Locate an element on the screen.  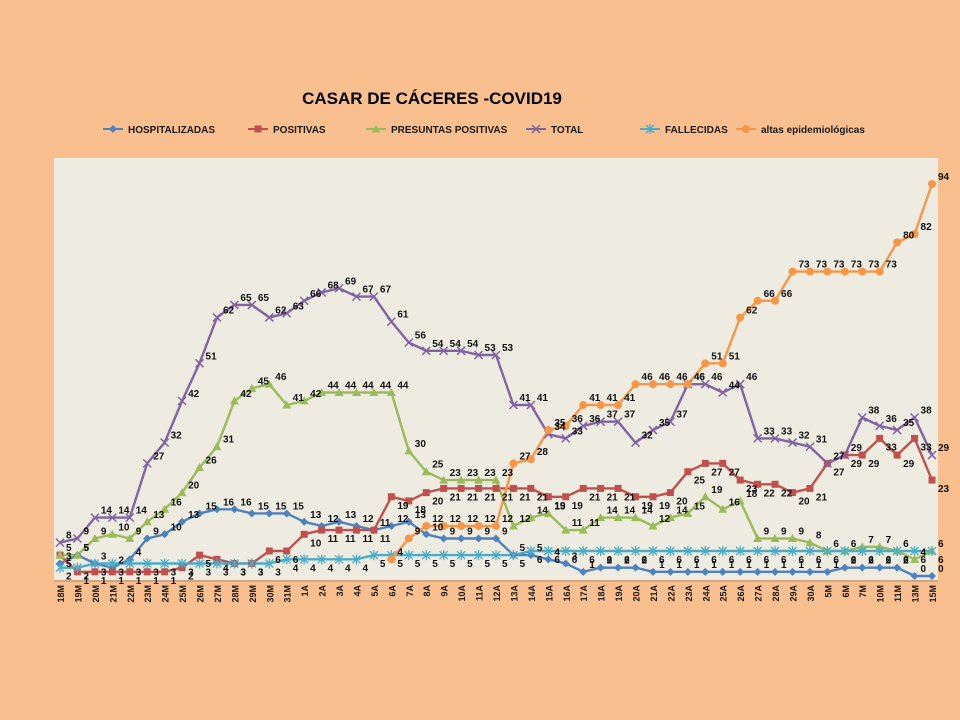
data-label: 67 is located at coordinates (386, 290).